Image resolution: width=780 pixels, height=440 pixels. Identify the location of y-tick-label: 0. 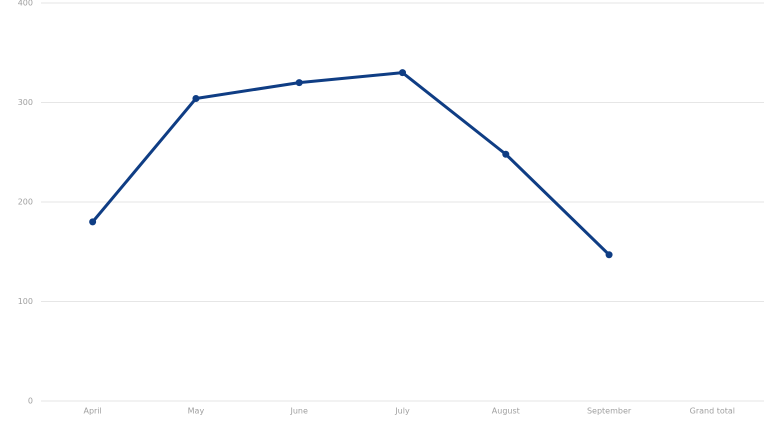
(30, 401).